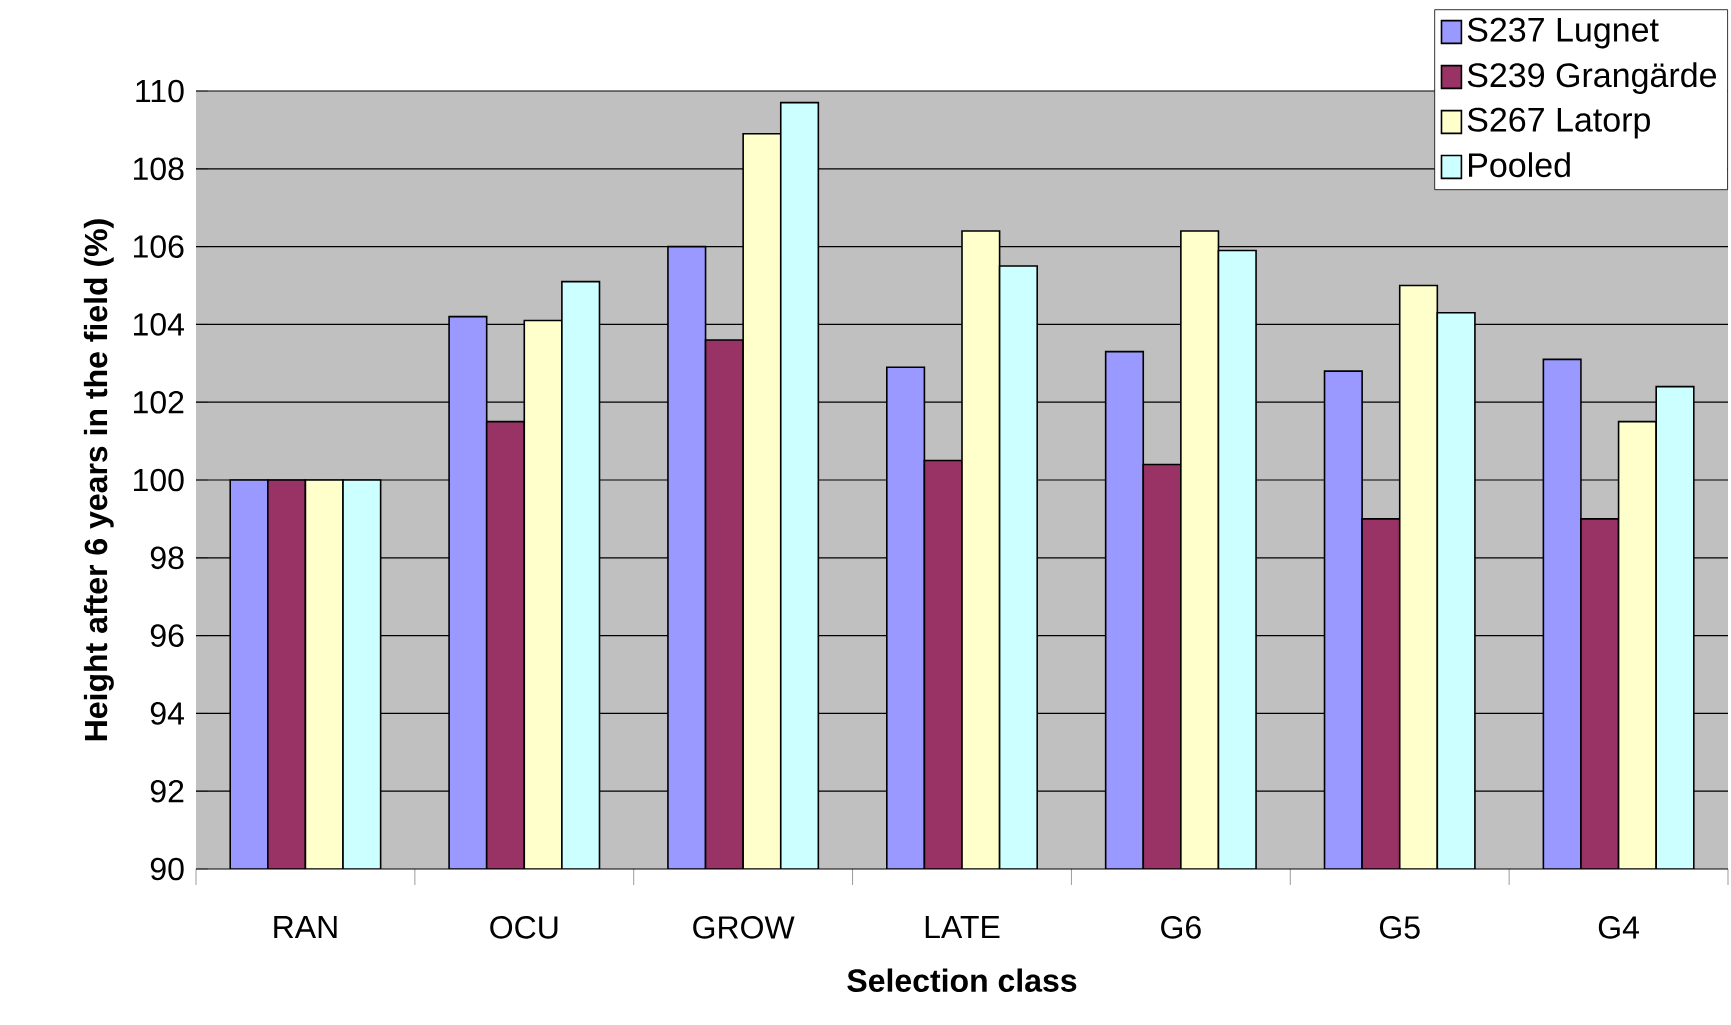 Image resolution: width=1731 pixels, height=1025 pixels. I want to click on x-tick-label: OCU, so click(524, 927).